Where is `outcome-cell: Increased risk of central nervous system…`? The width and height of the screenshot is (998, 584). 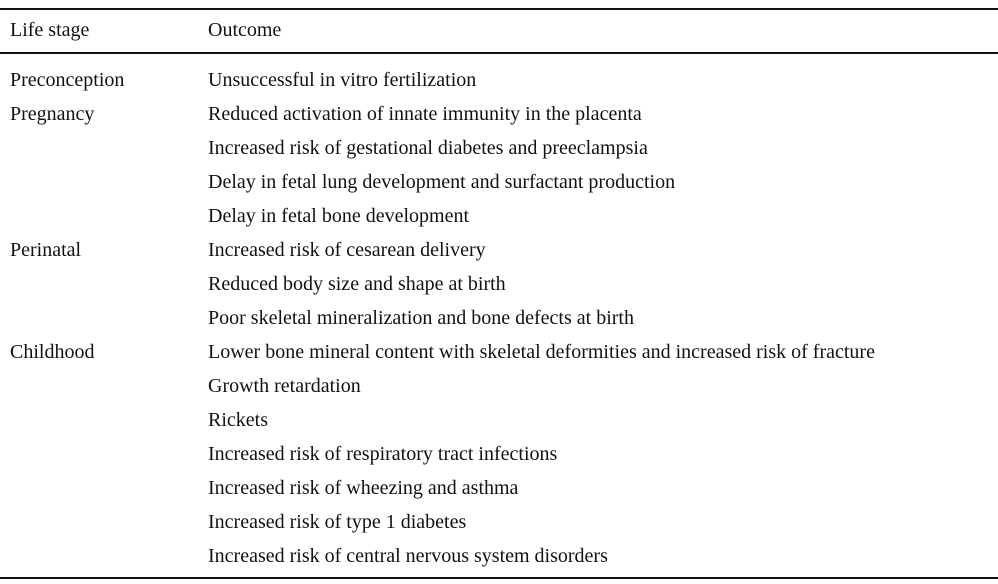
outcome-cell: Increased risk of central nervous system… is located at coordinates (408, 556).